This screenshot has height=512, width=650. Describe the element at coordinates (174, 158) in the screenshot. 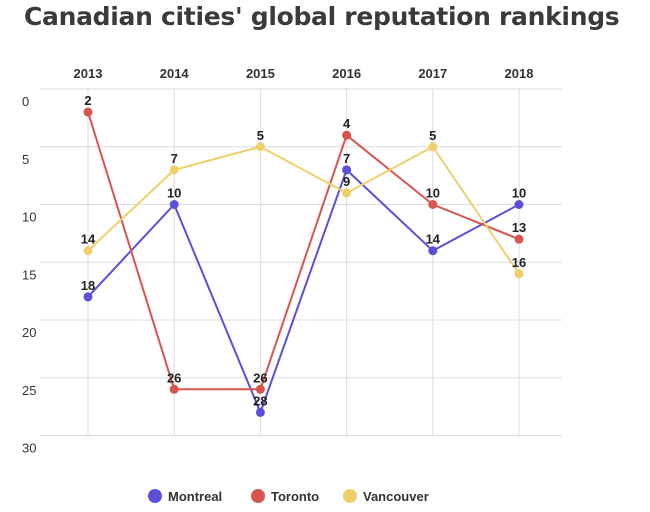

I see `data-label-vancouver: 7` at that location.